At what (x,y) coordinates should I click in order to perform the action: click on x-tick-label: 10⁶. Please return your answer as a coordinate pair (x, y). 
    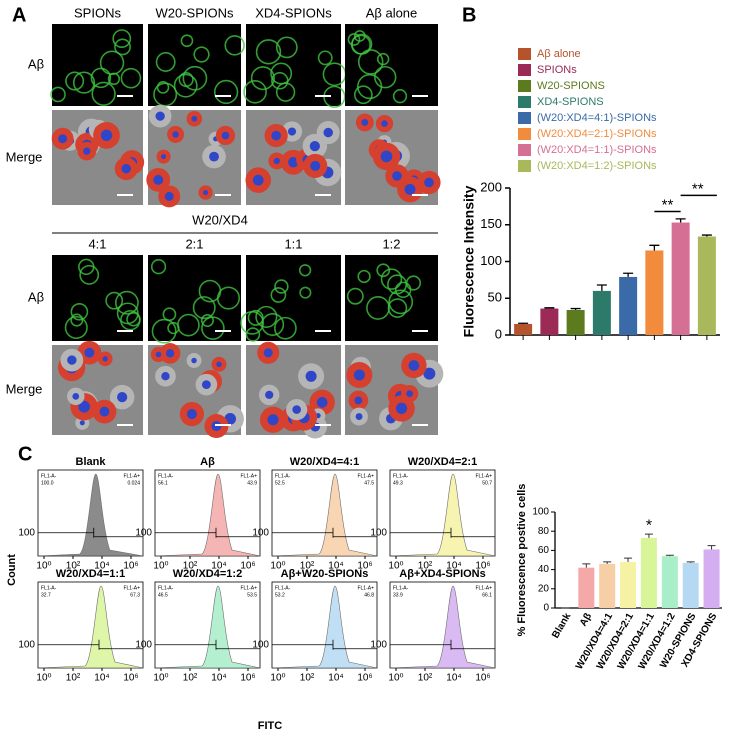
    Looking at the image, I should click on (482, 678).